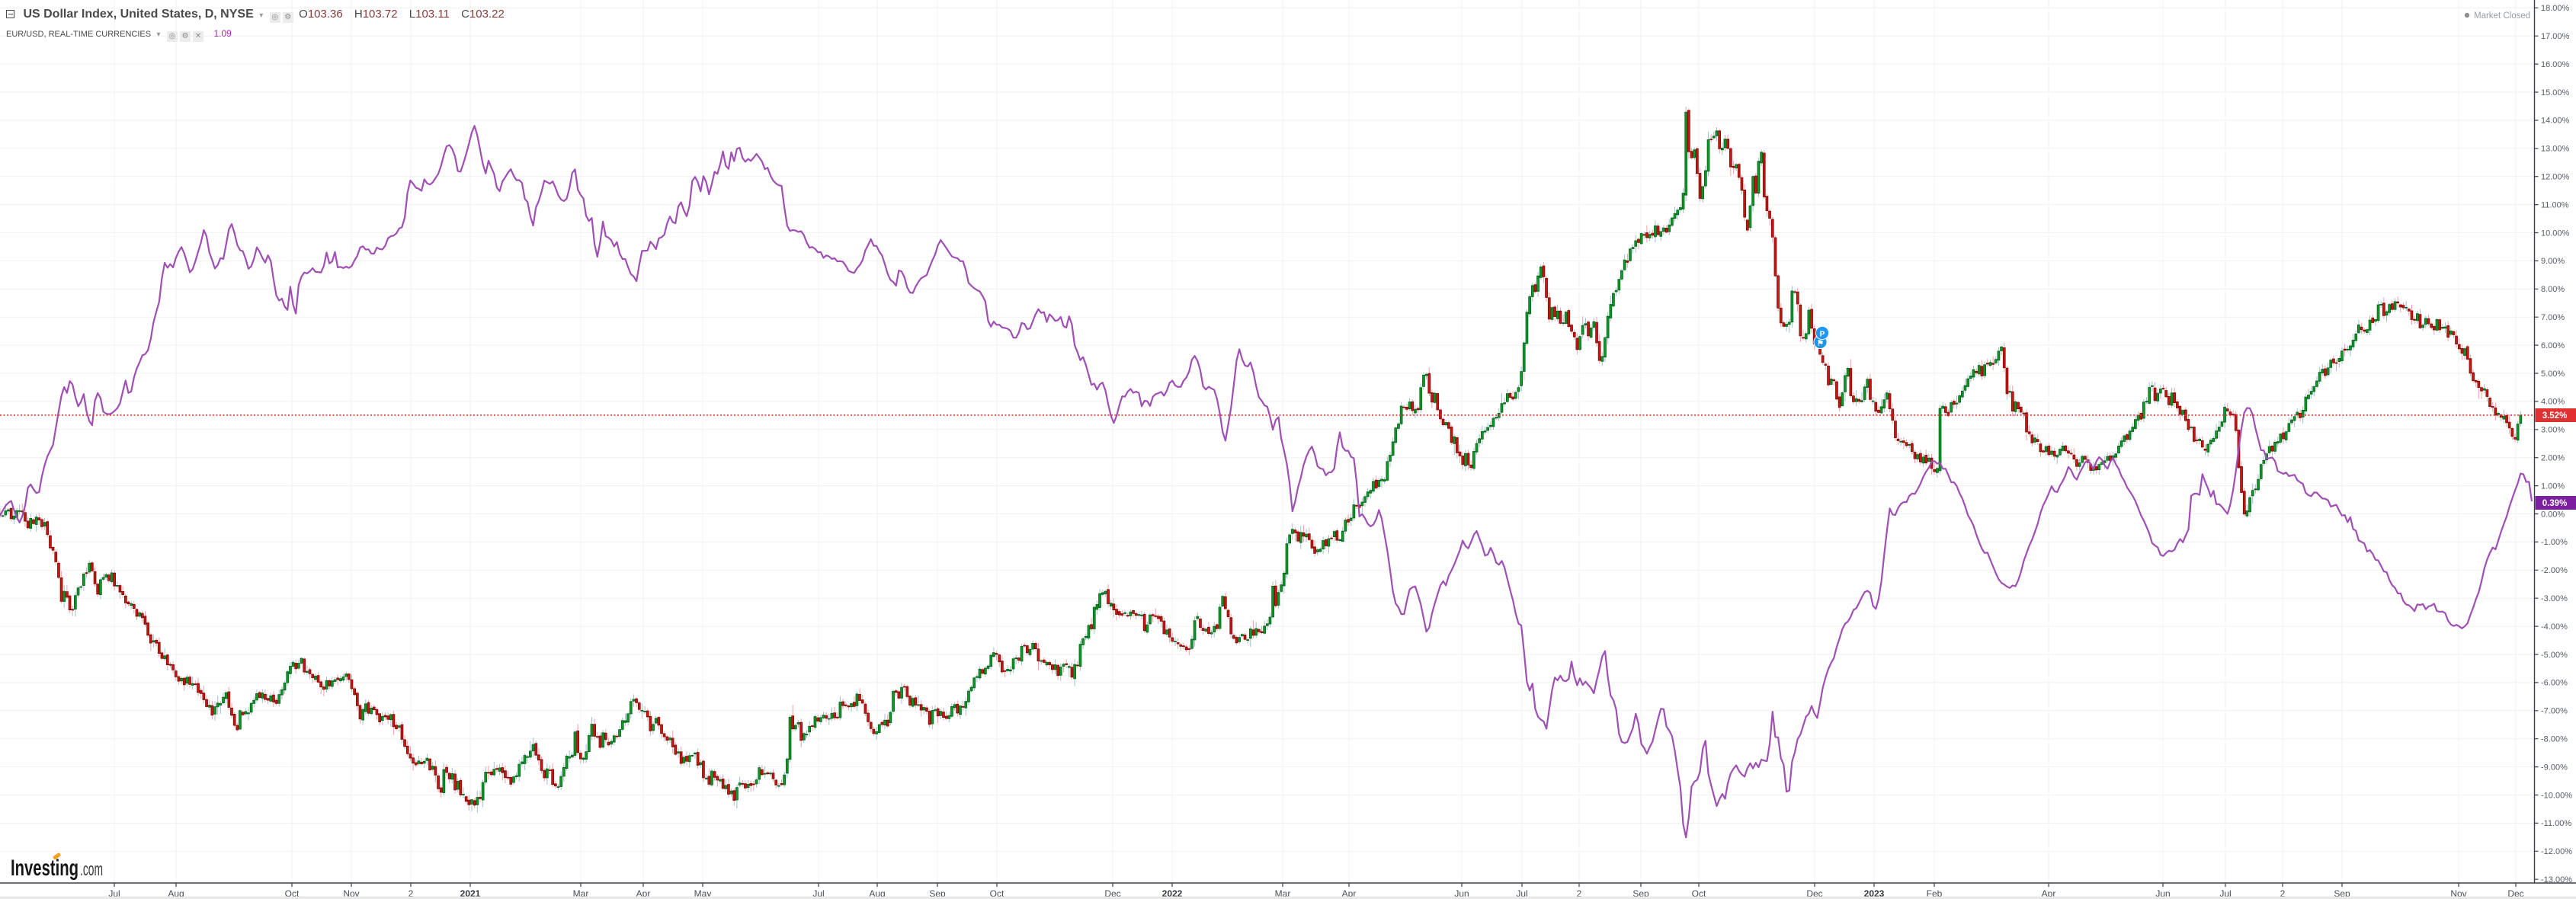 Image resolution: width=2576 pixels, height=899 pixels. I want to click on svg-text: -5.00%, so click(2554, 655).